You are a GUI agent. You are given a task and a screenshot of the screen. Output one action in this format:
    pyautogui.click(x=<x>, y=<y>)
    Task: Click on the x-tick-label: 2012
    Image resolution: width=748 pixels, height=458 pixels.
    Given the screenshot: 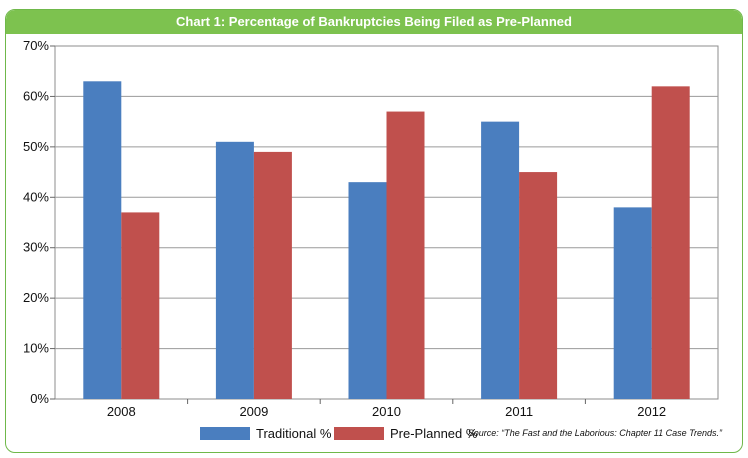 What is the action you would take?
    pyautogui.click(x=651, y=411)
    